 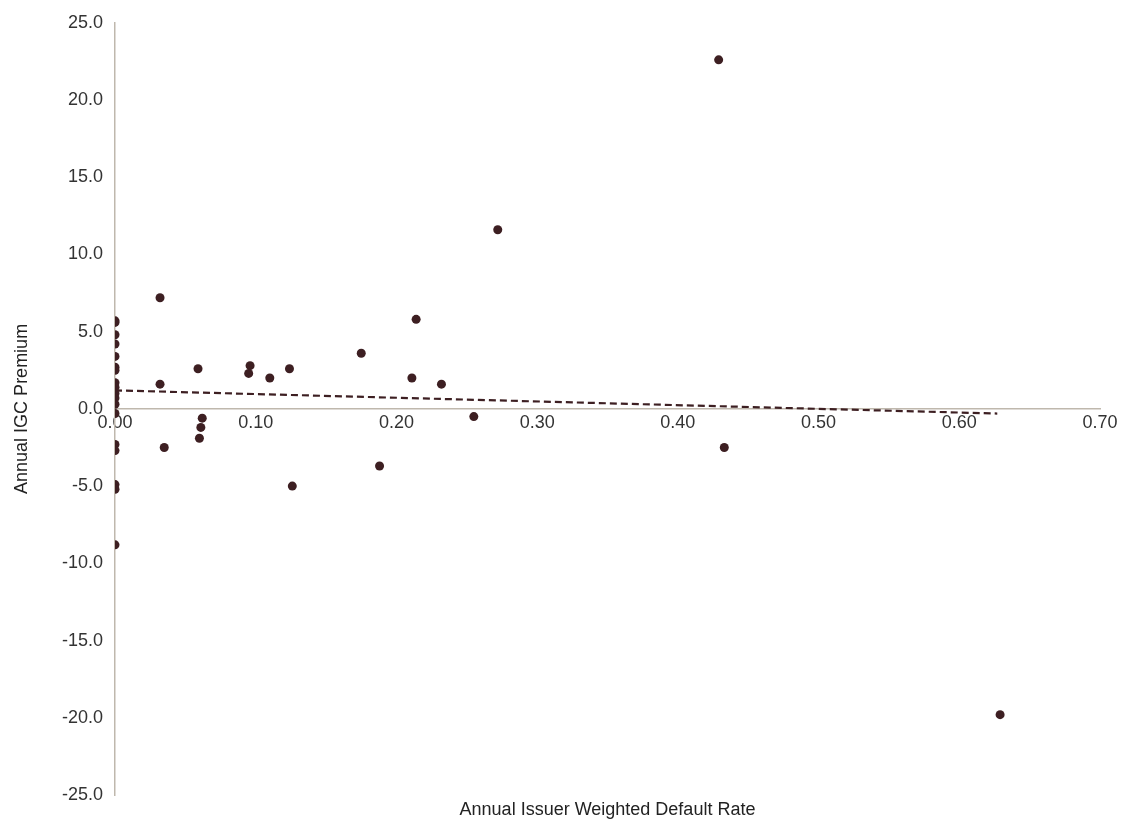 I want to click on y-tick-label: -15.0, so click(x=82, y=639).